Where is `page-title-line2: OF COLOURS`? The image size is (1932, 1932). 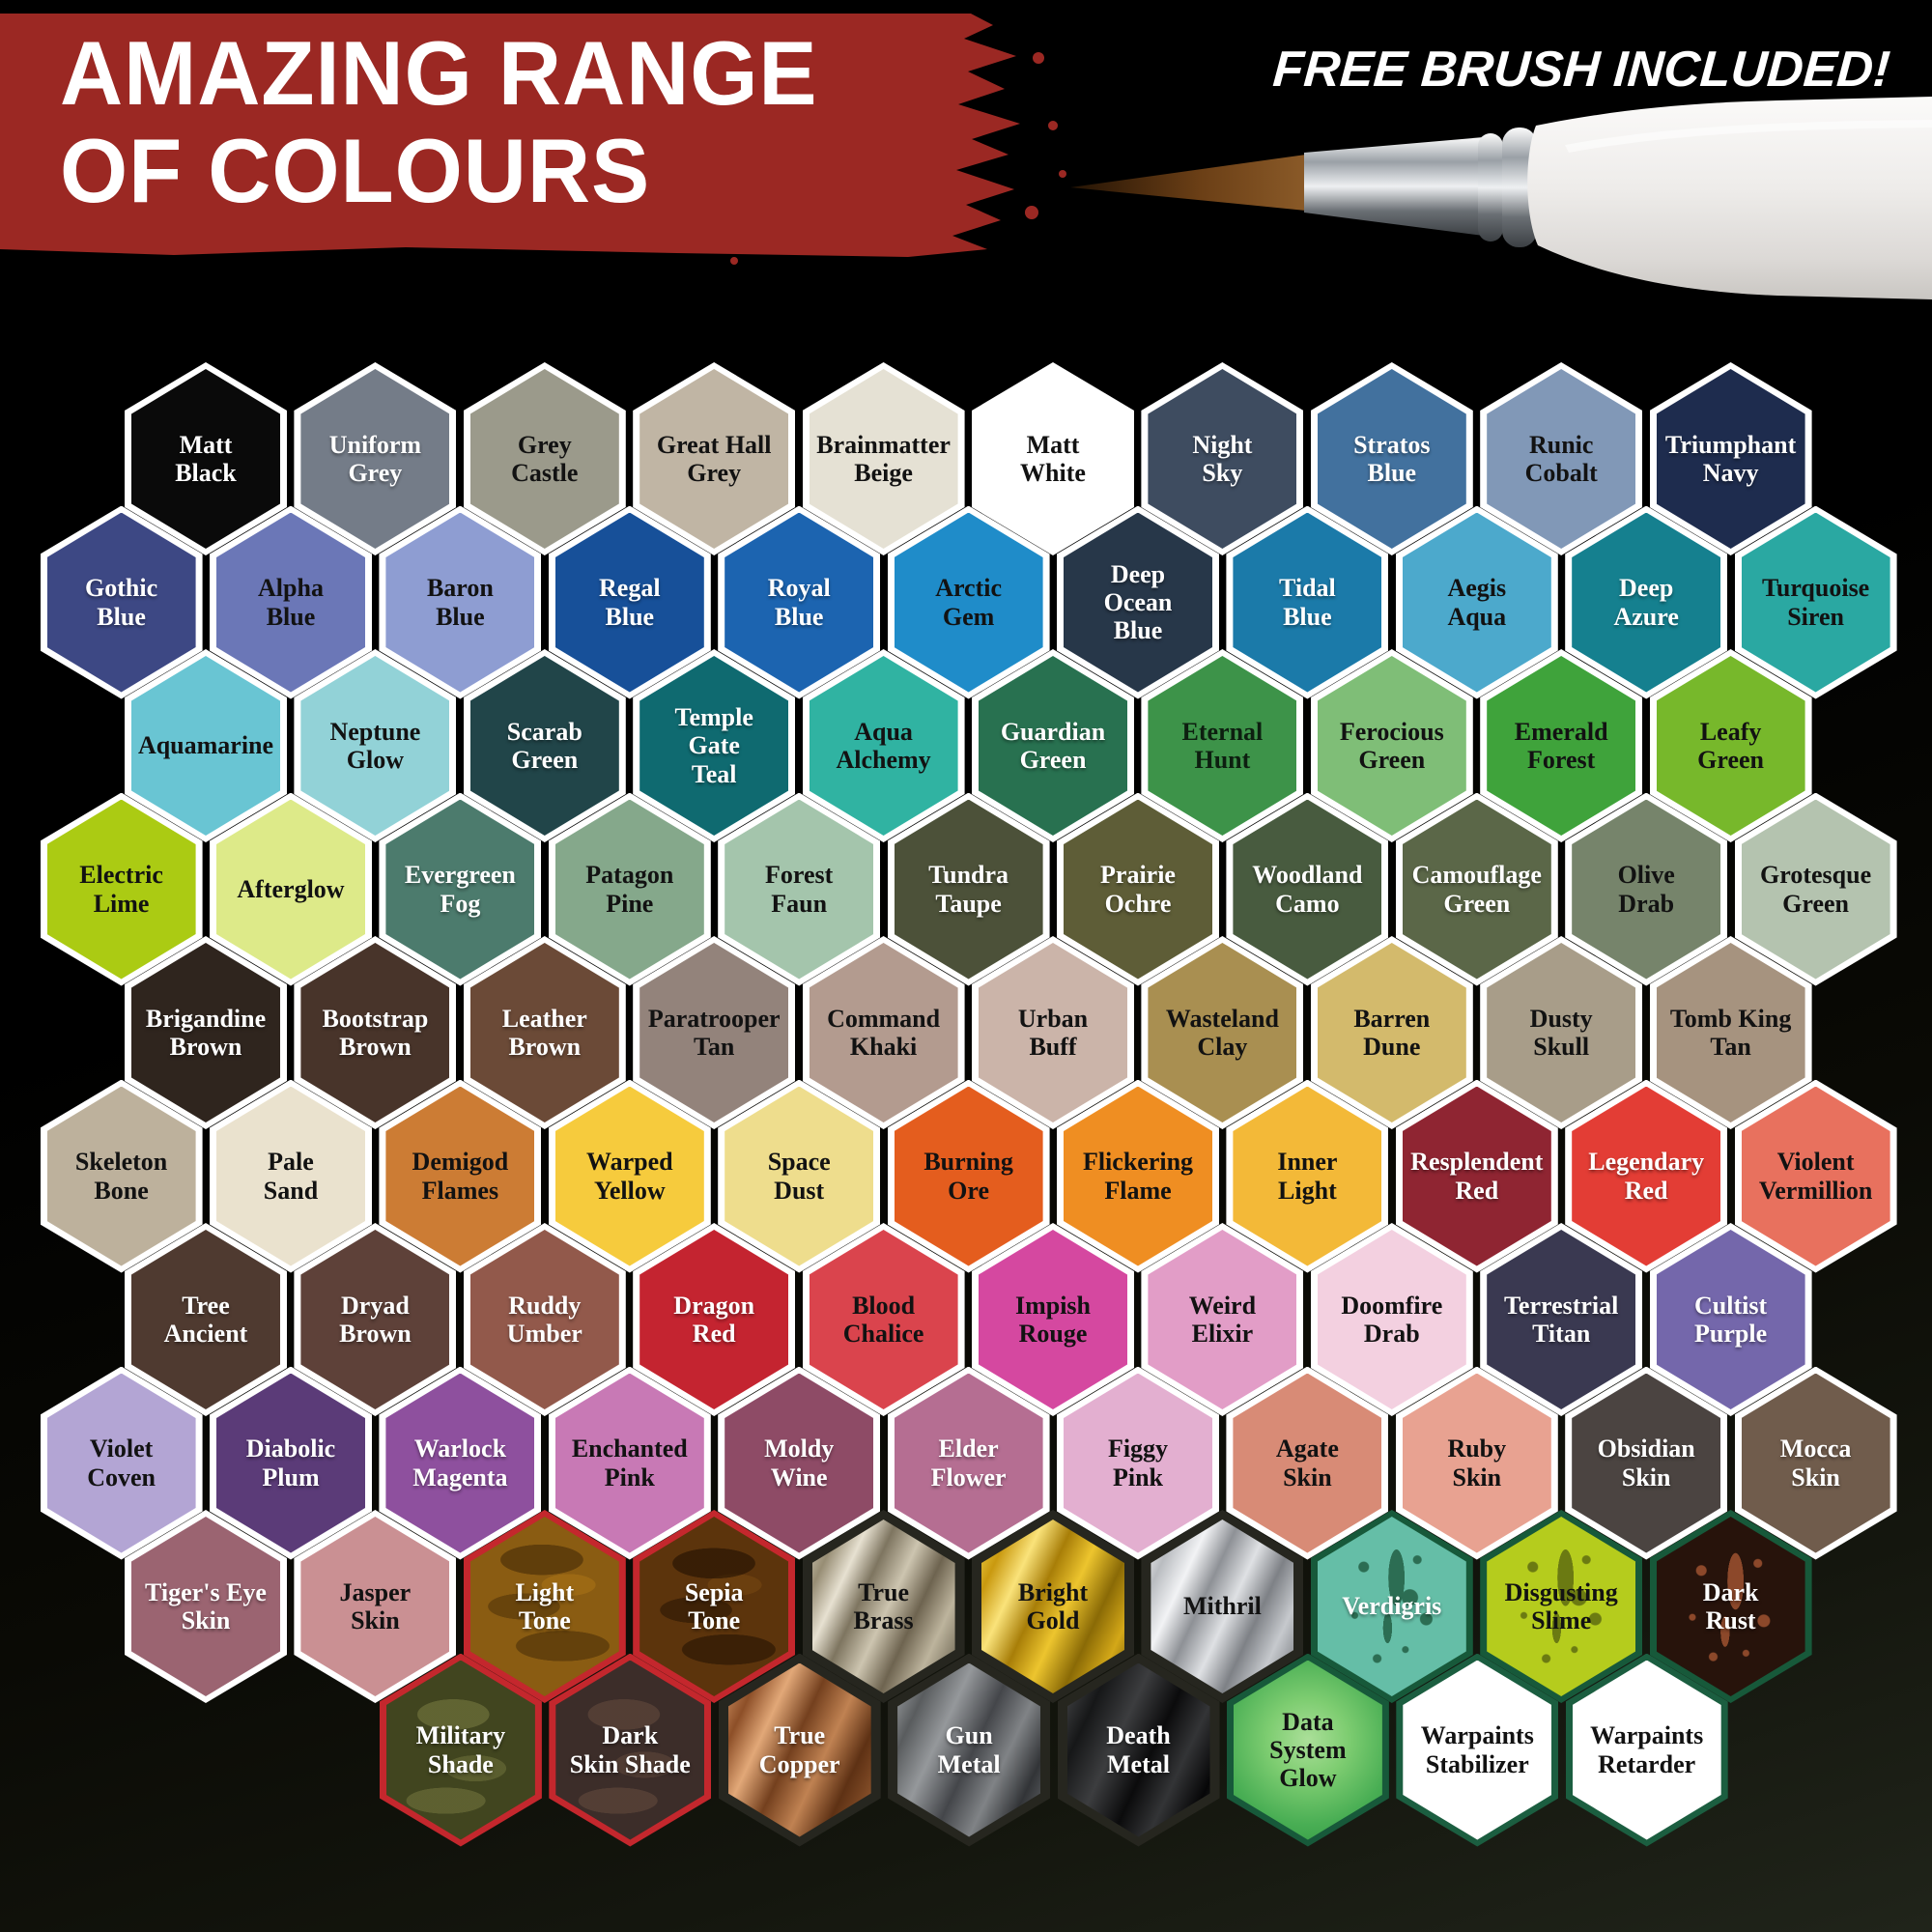
page-title-line2: OF COLOURS is located at coordinates (355, 170).